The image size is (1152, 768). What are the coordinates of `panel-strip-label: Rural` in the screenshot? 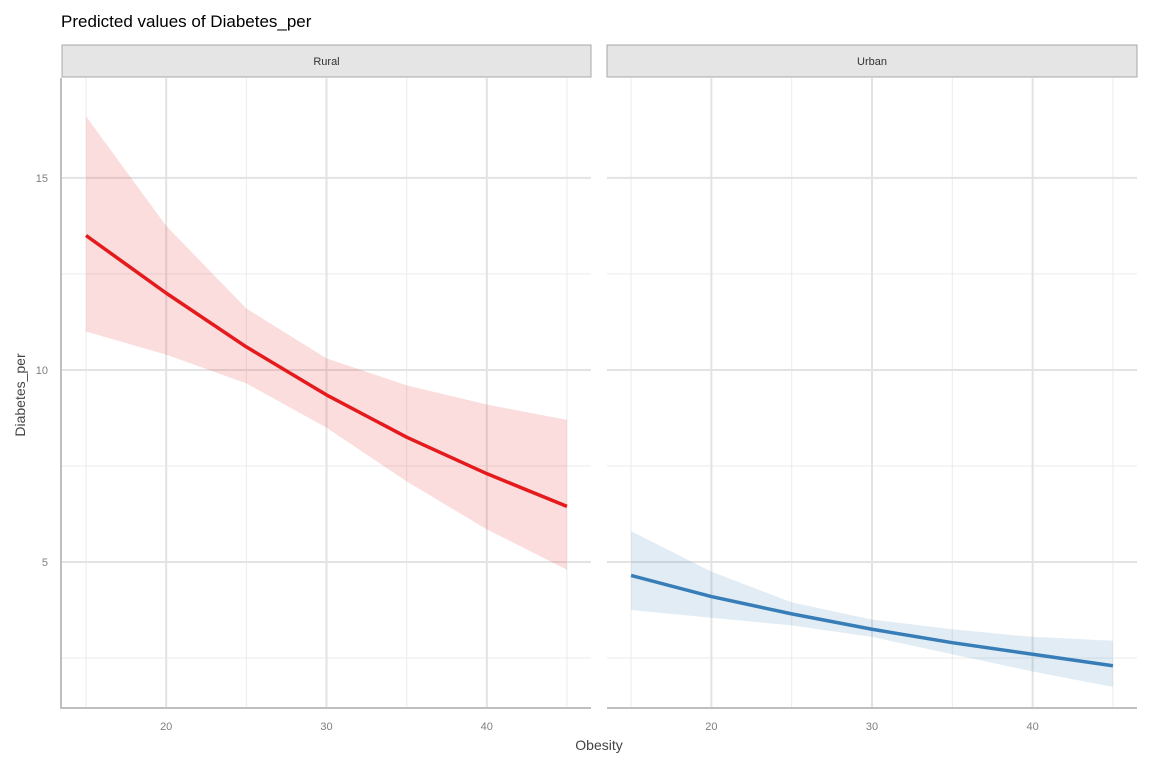 It's located at (326, 62).